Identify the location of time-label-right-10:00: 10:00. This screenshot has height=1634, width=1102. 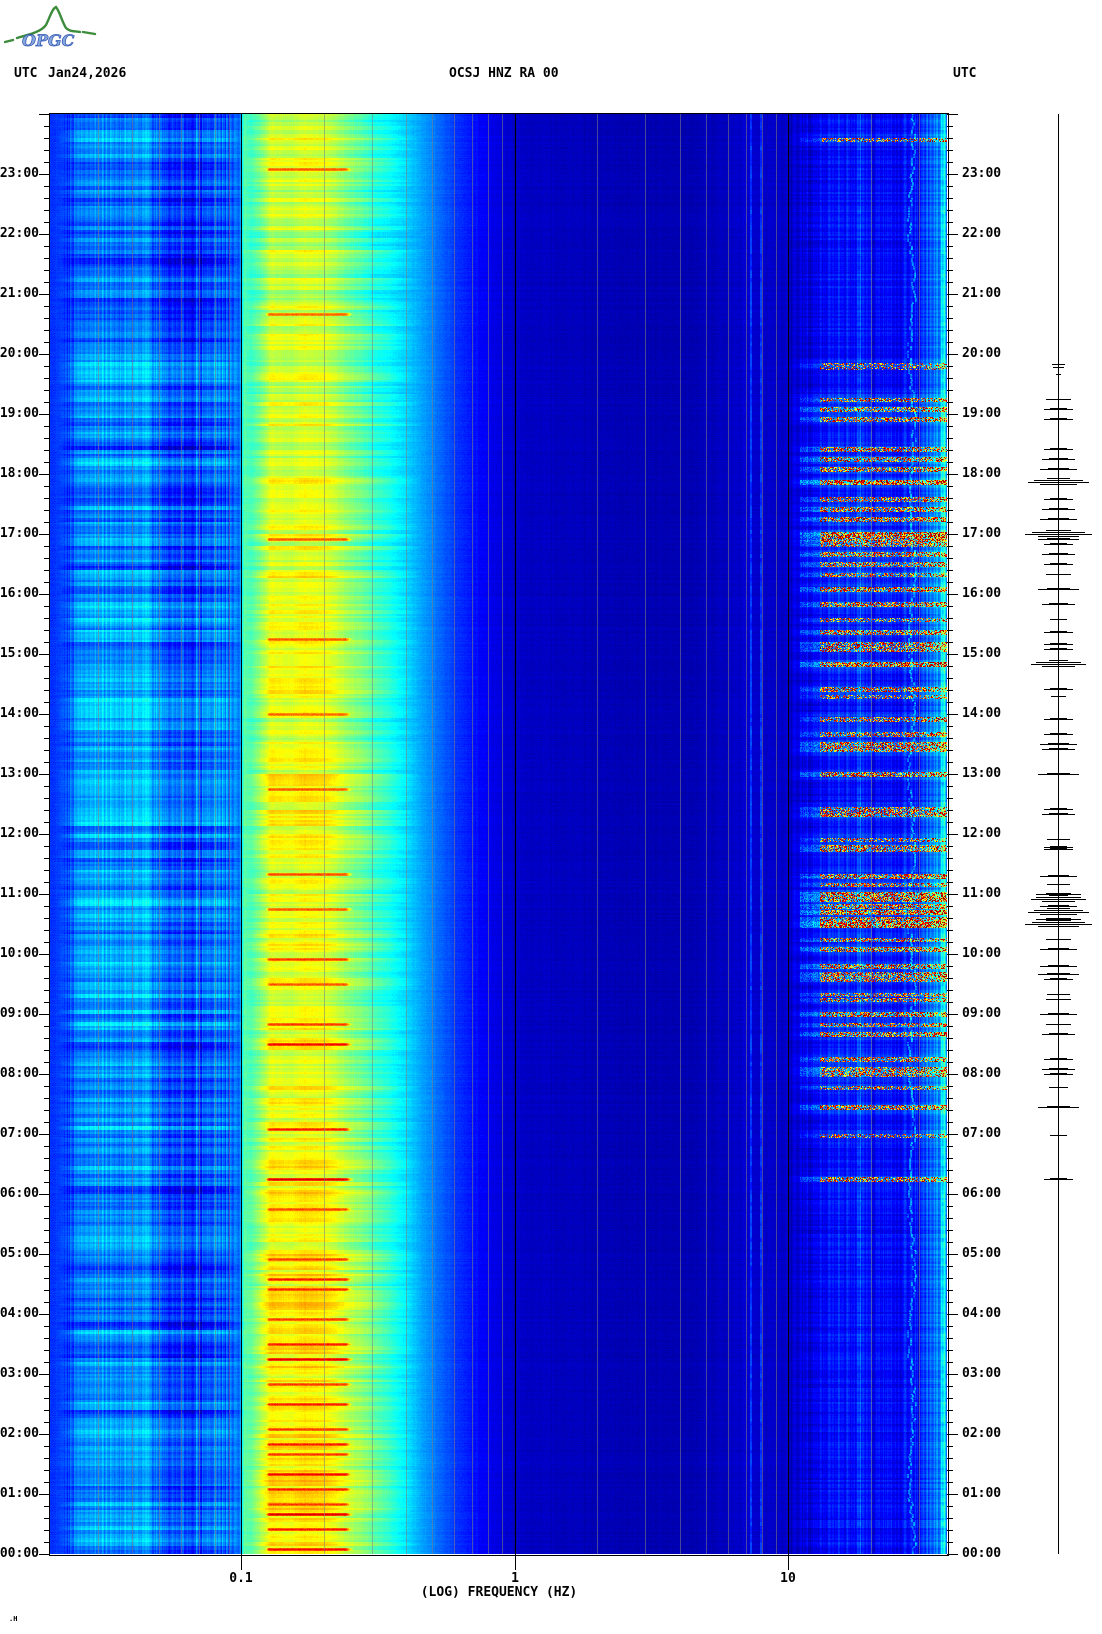
(982, 953).